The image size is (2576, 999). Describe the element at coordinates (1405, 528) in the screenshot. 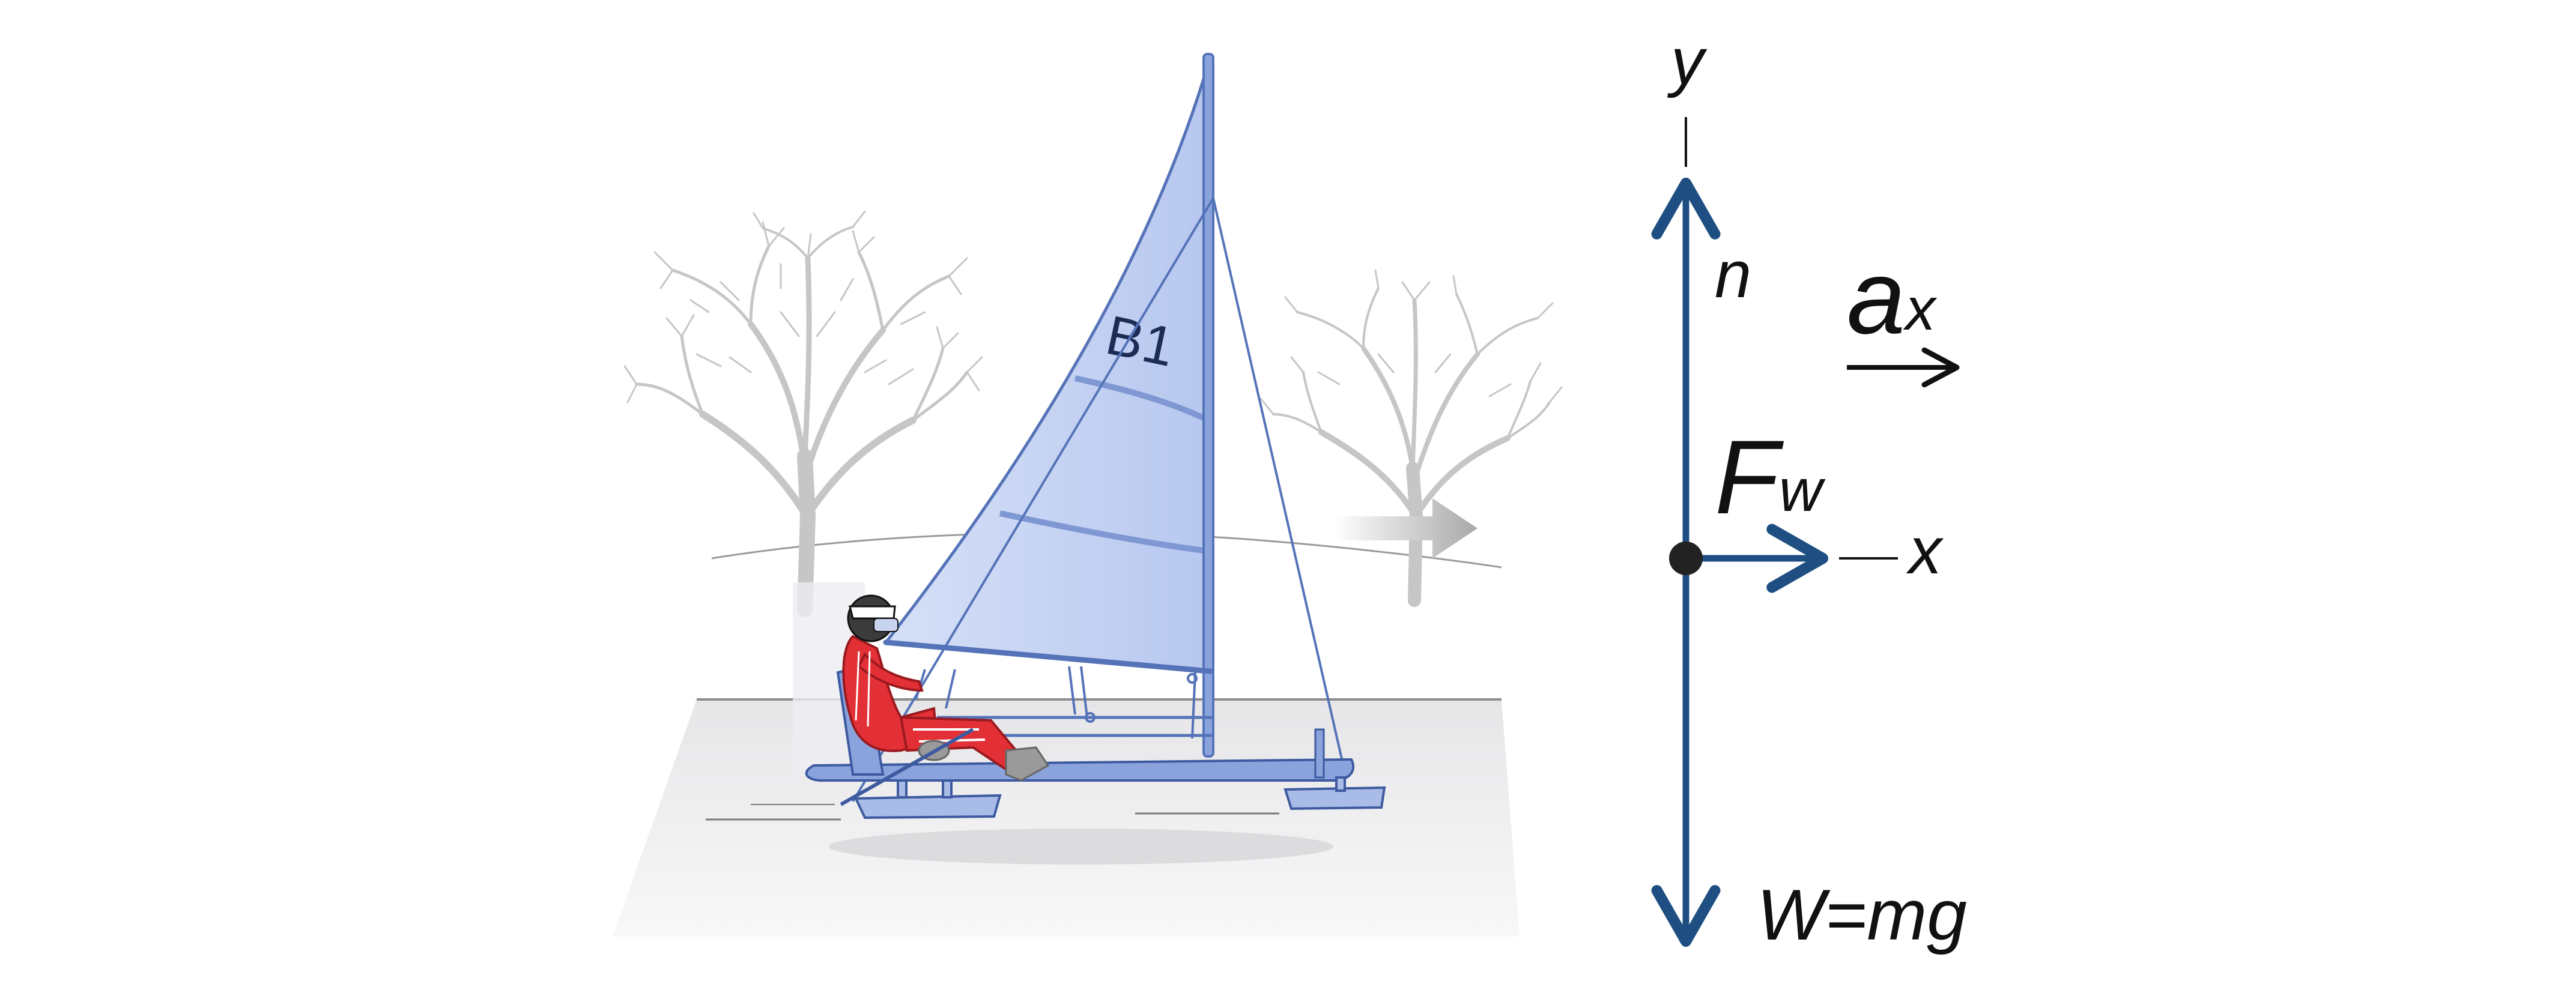

I see `wind-arrow` at that location.